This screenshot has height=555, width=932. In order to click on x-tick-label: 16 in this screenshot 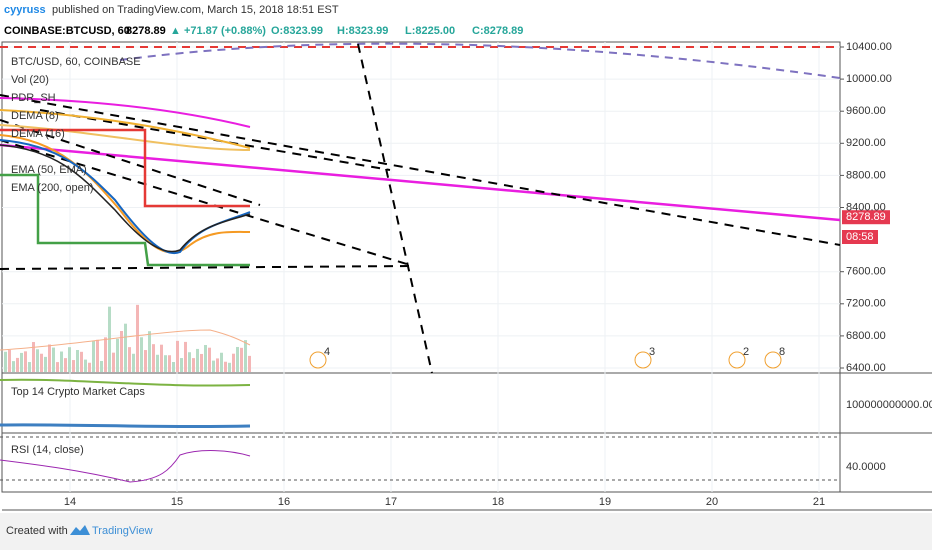, I will do `click(284, 502)`.